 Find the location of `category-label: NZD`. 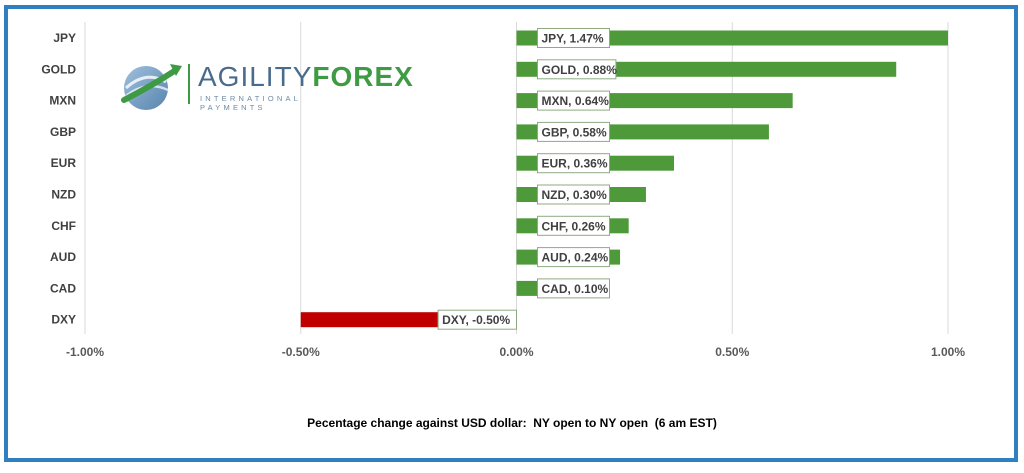

category-label: NZD is located at coordinates (63, 195).